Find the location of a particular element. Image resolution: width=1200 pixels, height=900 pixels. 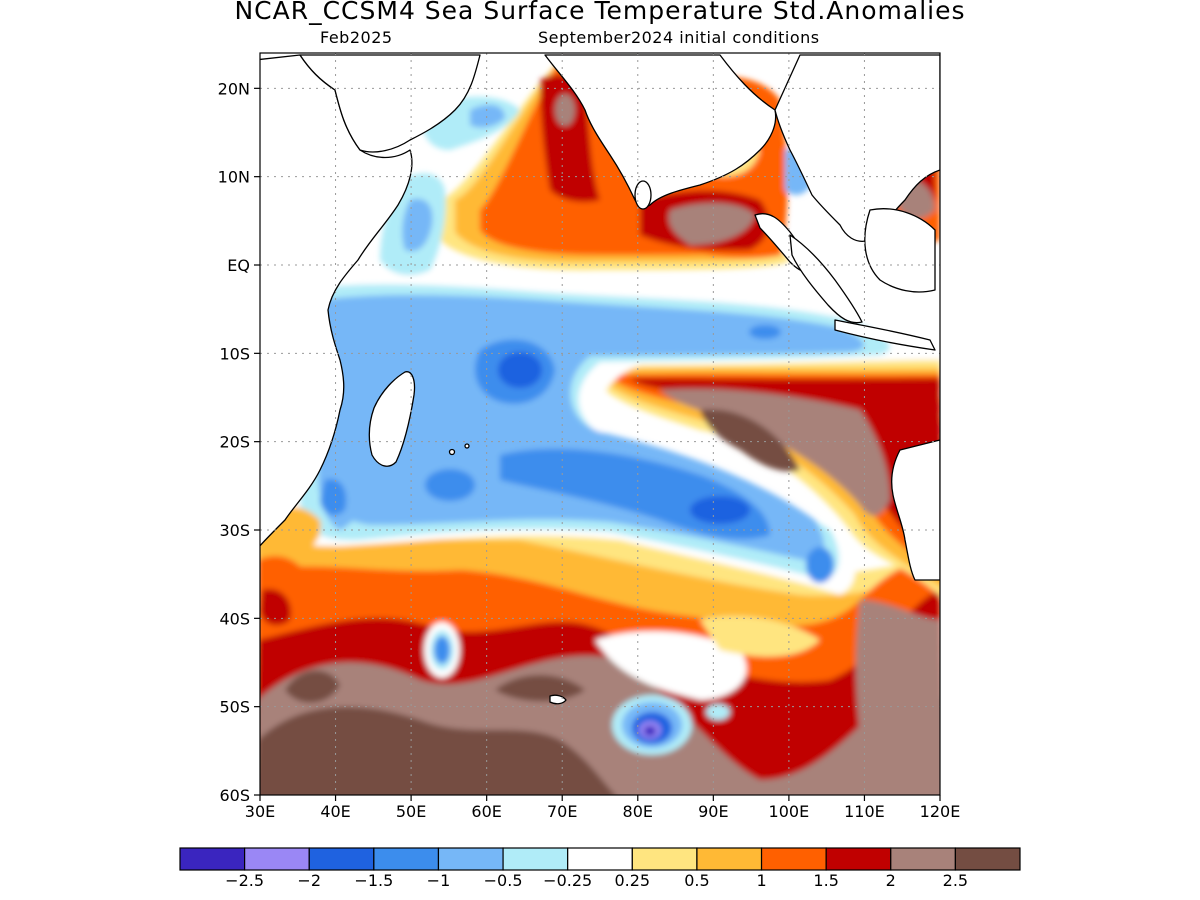

lon-tick-label: 50E is located at coordinates (411, 811).